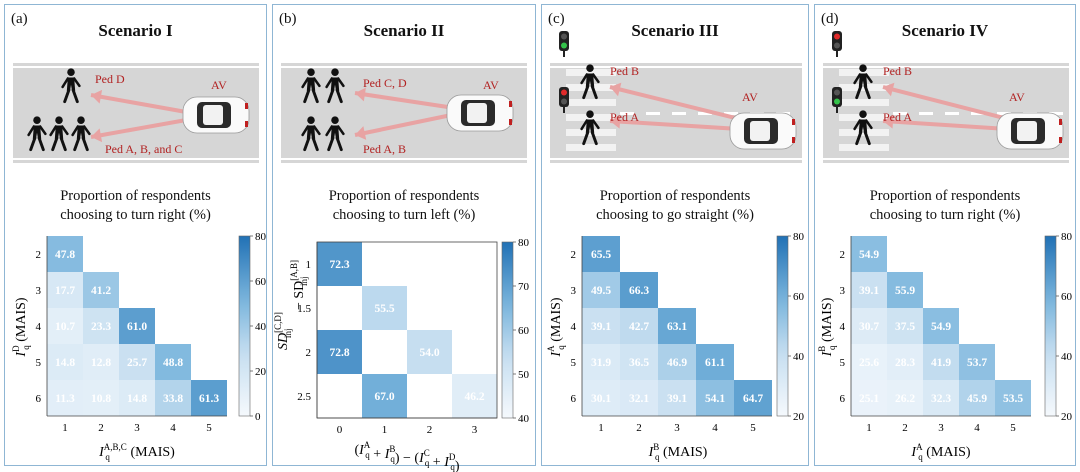  I want to click on y-tick-label: 4, so click(843, 327).